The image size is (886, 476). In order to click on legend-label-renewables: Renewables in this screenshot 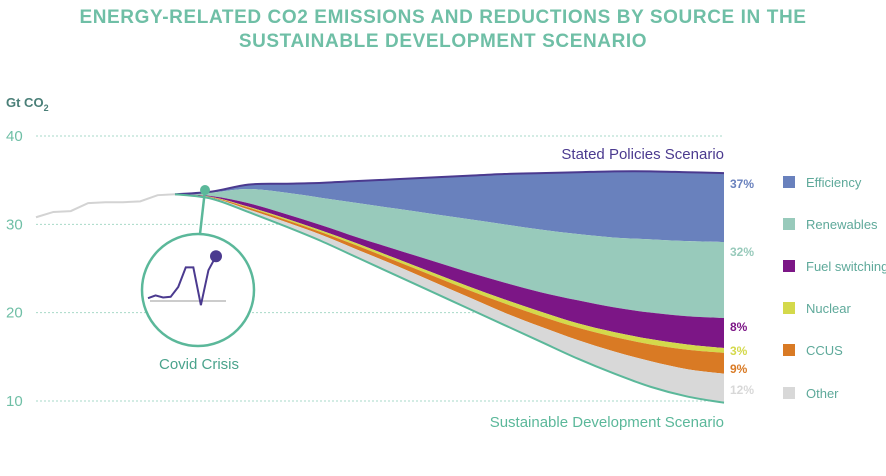, I will do `click(842, 224)`.